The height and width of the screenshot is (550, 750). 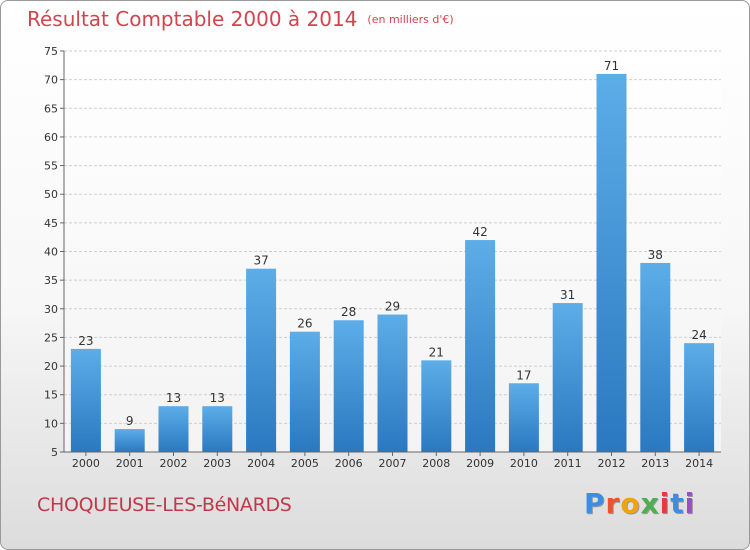 What do you see at coordinates (260, 261) in the screenshot?
I see `value-label: 37` at bounding box center [260, 261].